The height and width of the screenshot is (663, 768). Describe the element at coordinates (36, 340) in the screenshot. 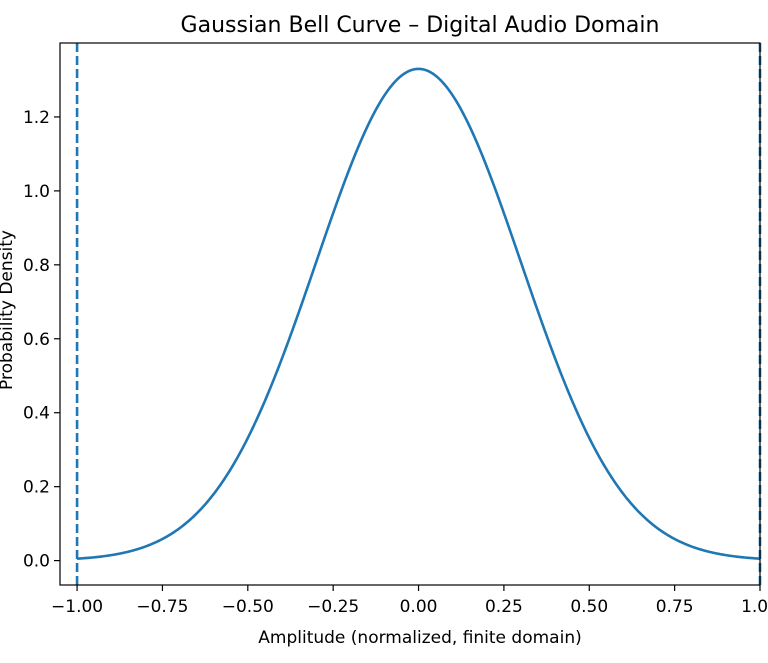

I see `y-tick-label: 0.6` at that location.